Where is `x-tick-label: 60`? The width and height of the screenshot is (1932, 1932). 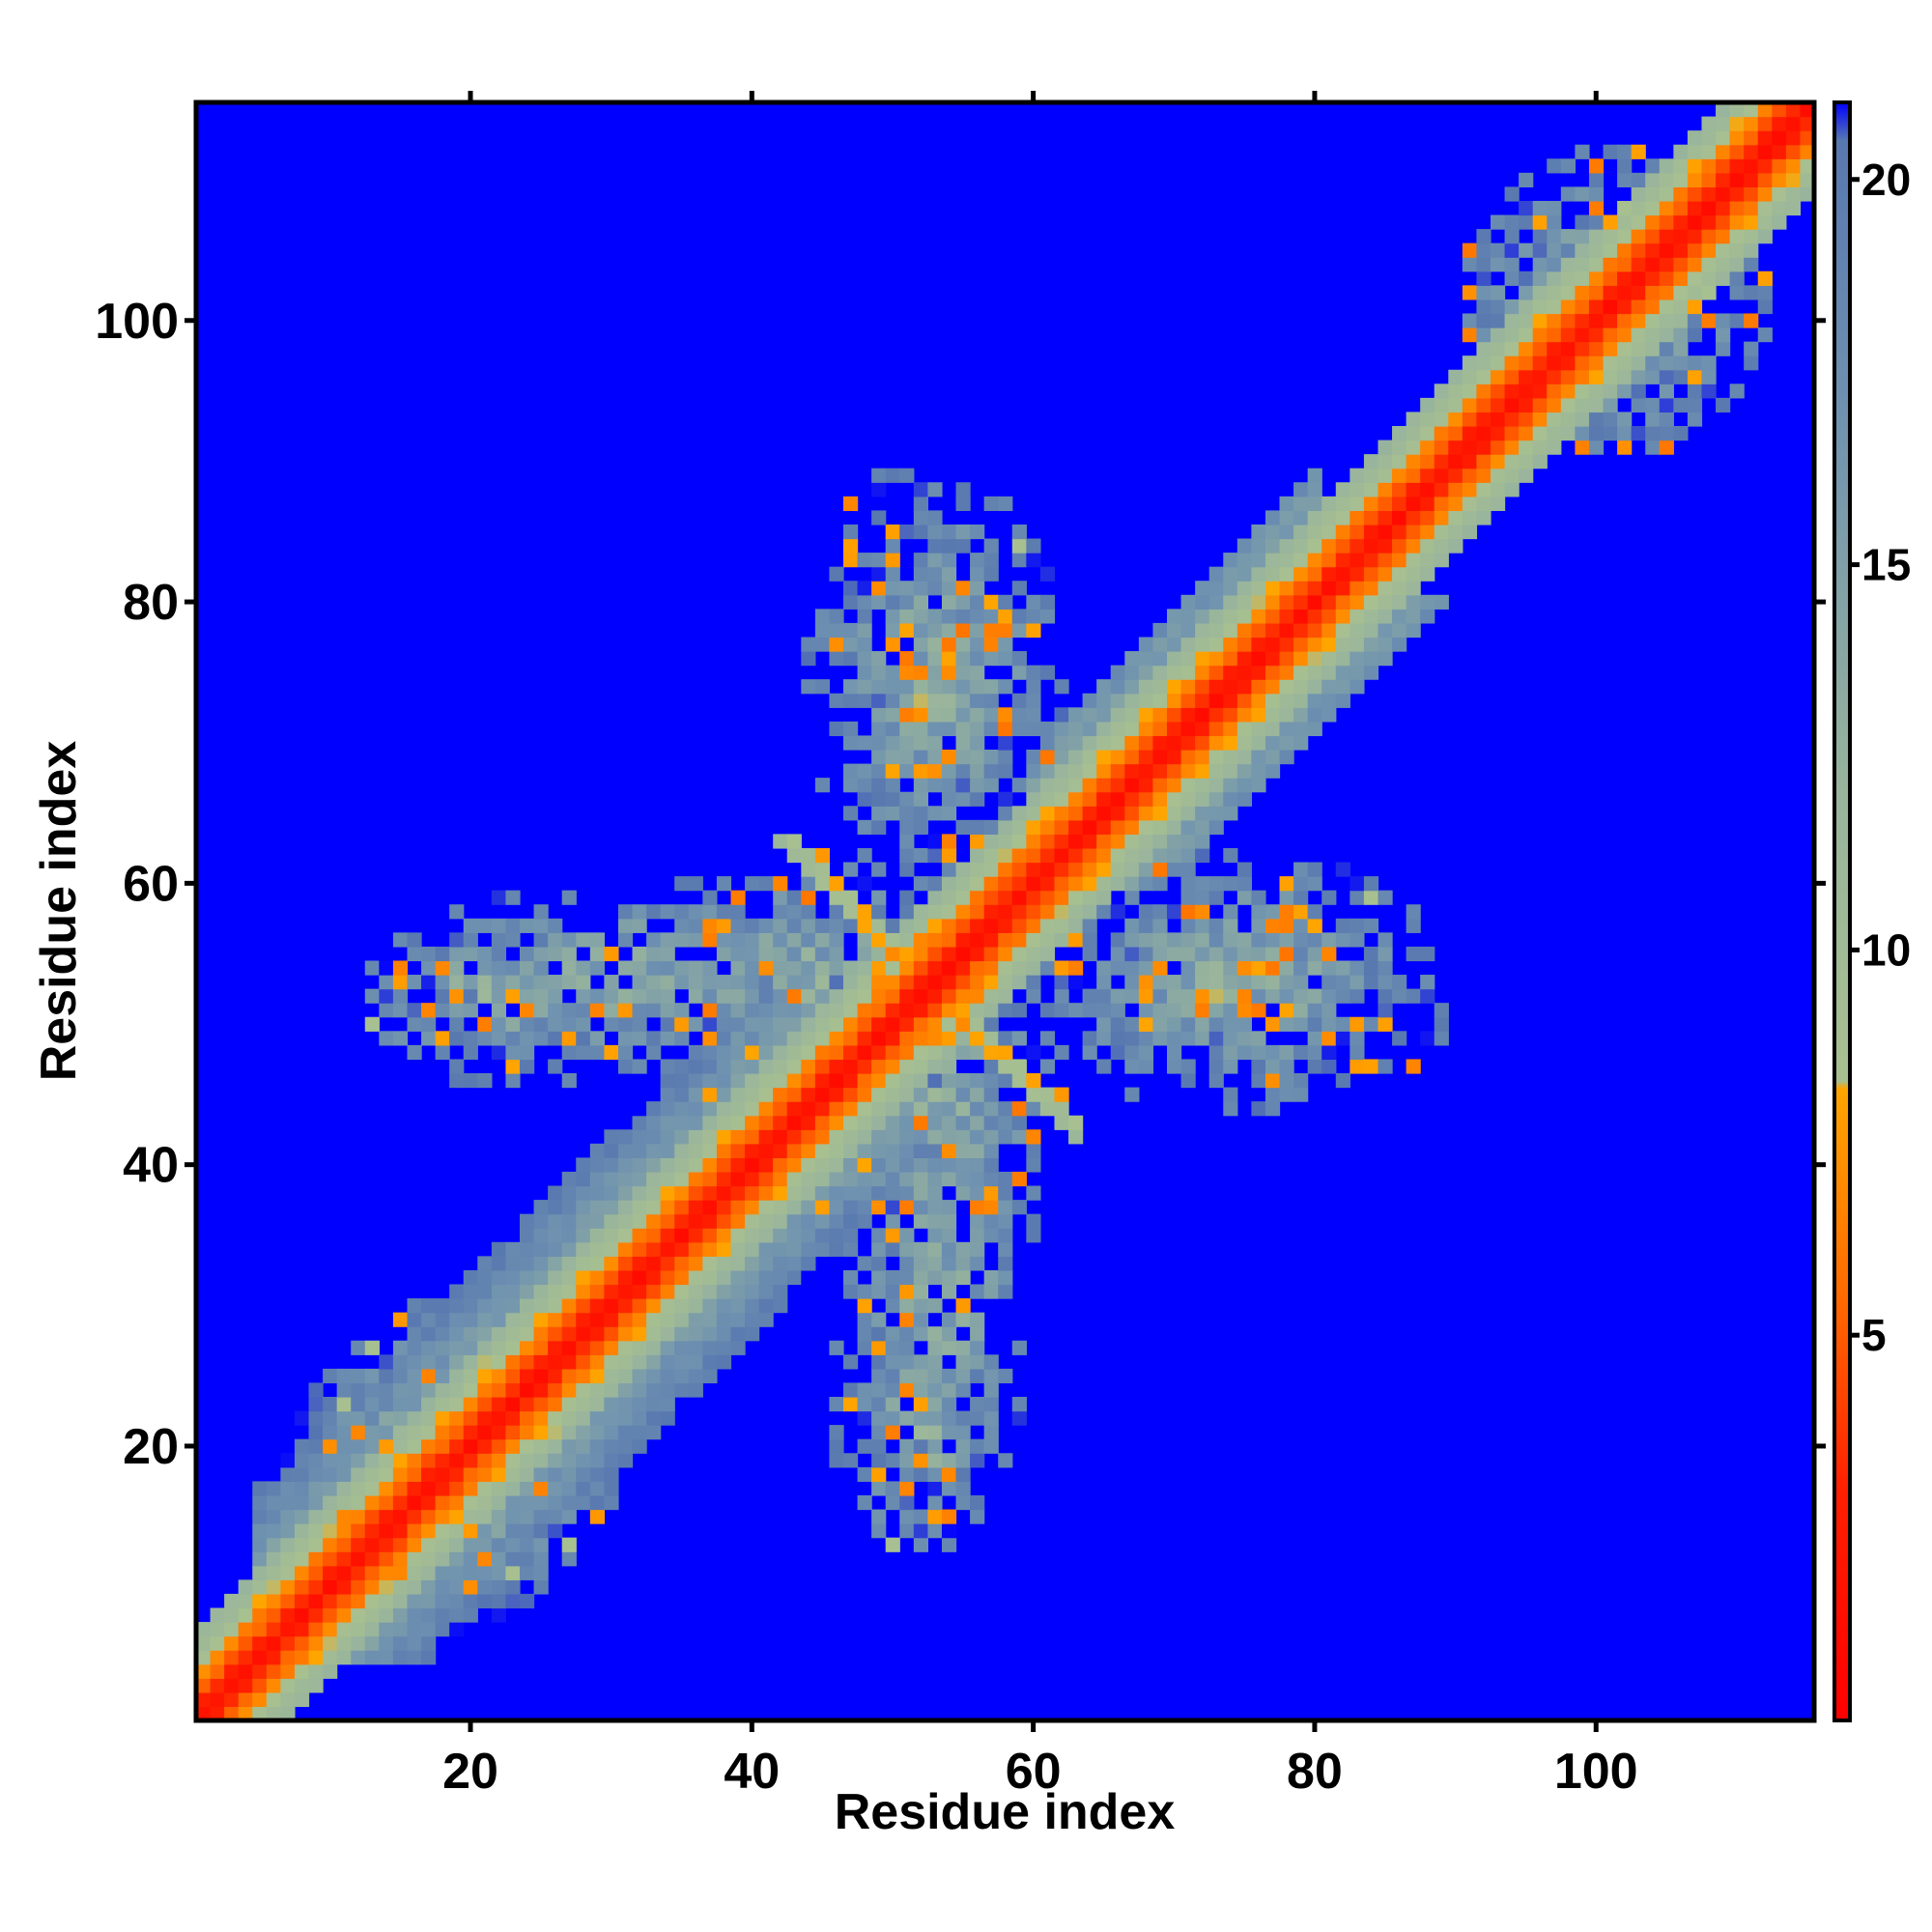 x-tick-label: 60 is located at coordinates (1034, 1772).